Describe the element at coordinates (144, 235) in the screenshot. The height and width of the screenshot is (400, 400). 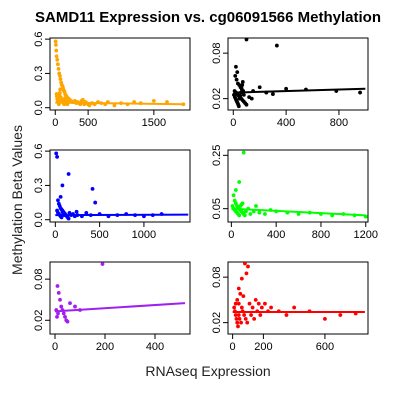
I see `x-tick-label: 1000` at that location.